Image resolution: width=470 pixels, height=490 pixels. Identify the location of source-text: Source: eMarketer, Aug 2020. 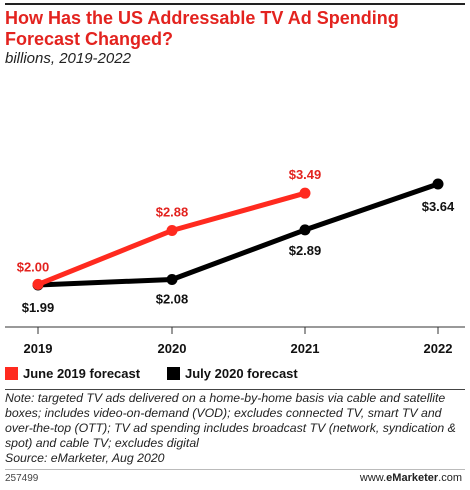
(85, 458).